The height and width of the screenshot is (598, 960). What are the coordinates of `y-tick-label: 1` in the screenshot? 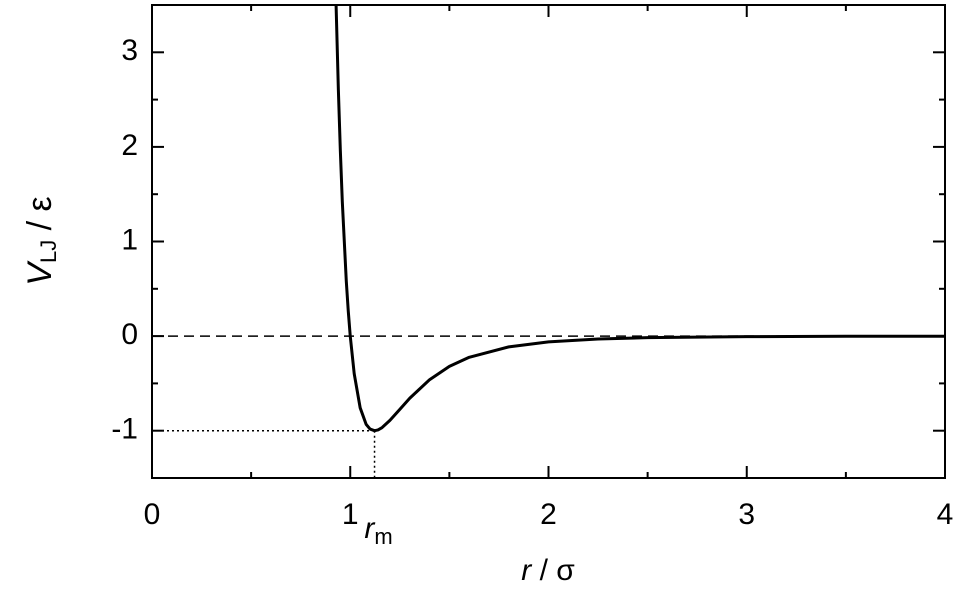 It's located at (129, 239).